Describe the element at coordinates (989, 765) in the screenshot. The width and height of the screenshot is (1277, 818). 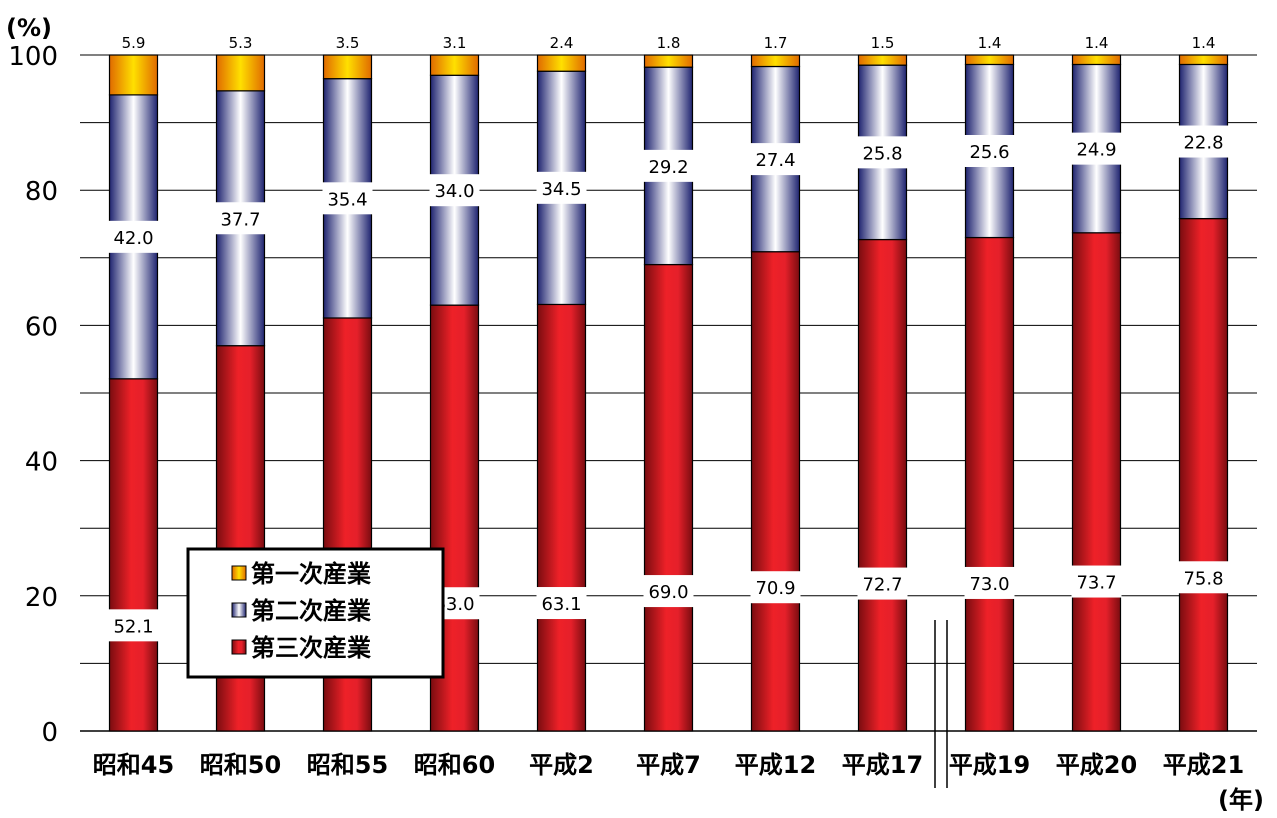
I see `x-tick-label: 平成19` at that location.